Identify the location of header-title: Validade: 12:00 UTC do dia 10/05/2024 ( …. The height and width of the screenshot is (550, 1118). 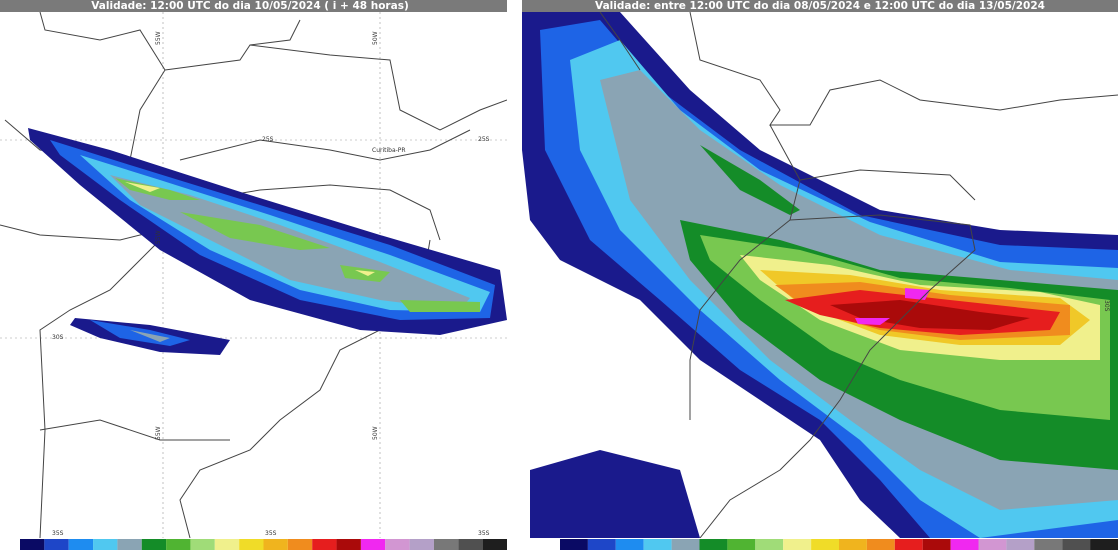
(250, 6).